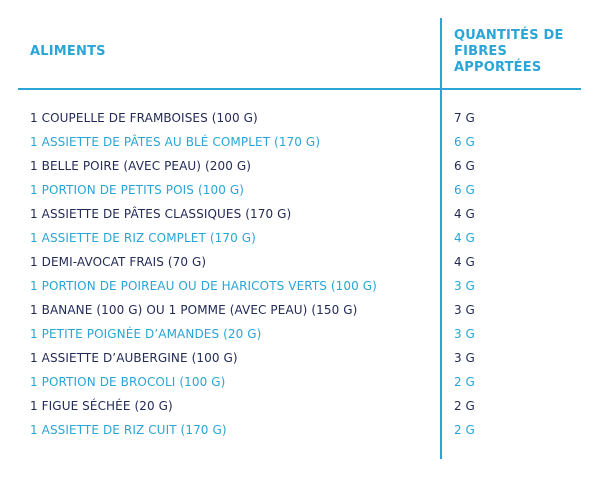  What do you see at coordinates (498, 67) in the screenshot?
I see `column-header-fiber-line3: APPORTÉES` at bounding box center [498, 67].